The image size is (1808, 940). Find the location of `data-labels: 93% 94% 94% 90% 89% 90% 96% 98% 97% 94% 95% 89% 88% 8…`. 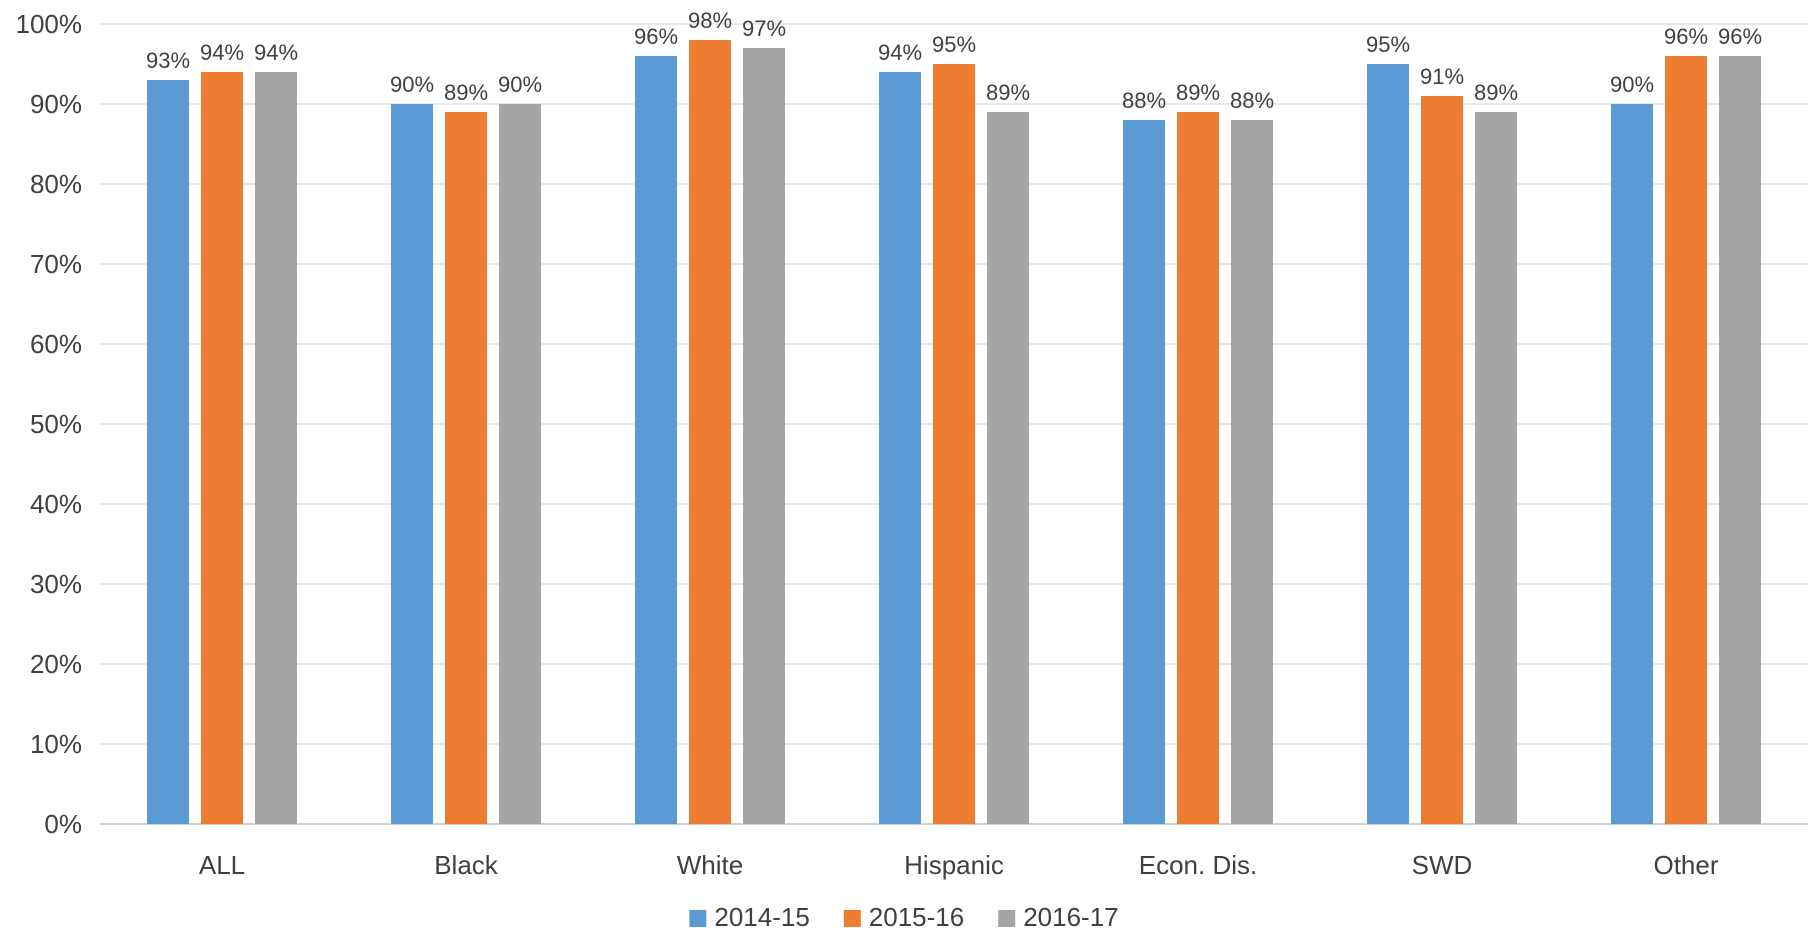

data-labels: 93% 94% 94% 90% 89% 90% 96% 98% 97% 94% 95% 89% 88% 8… is located at coordinates (954, 60).